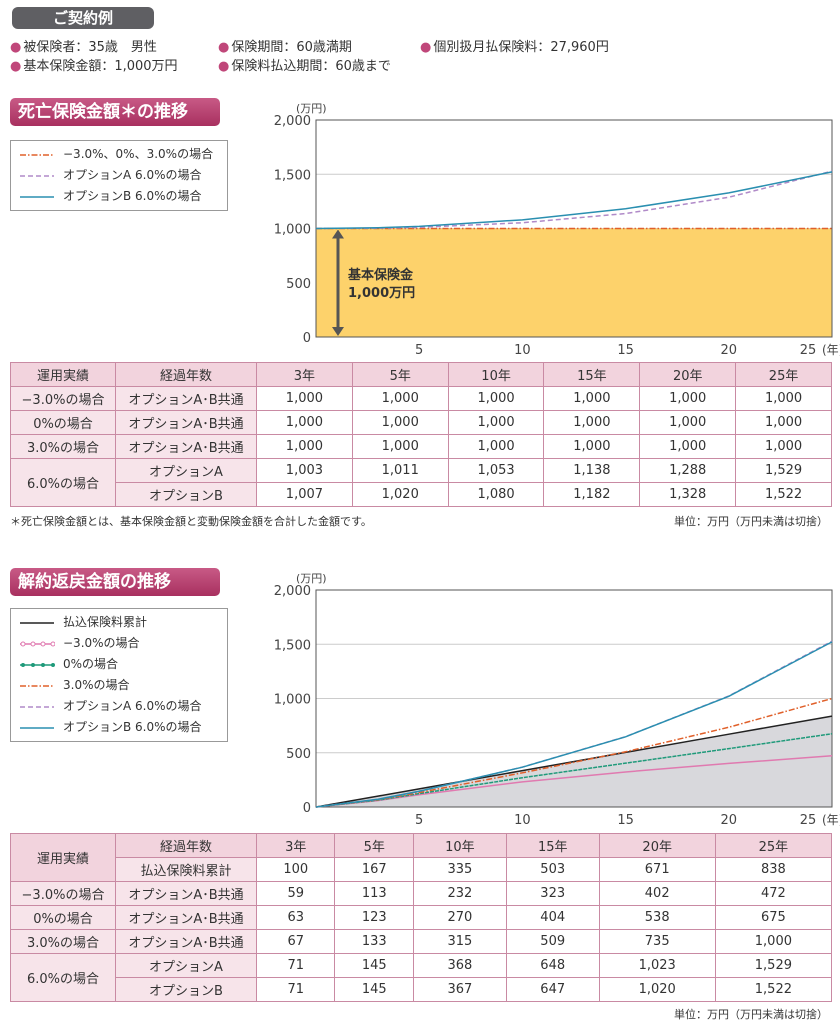 Image resolution: width=840 pixels, height=1024 pixels. Describe the element at coordinates (83, 18) in the screenshot. I see `contract-example-badge: ご契約例` at that location.